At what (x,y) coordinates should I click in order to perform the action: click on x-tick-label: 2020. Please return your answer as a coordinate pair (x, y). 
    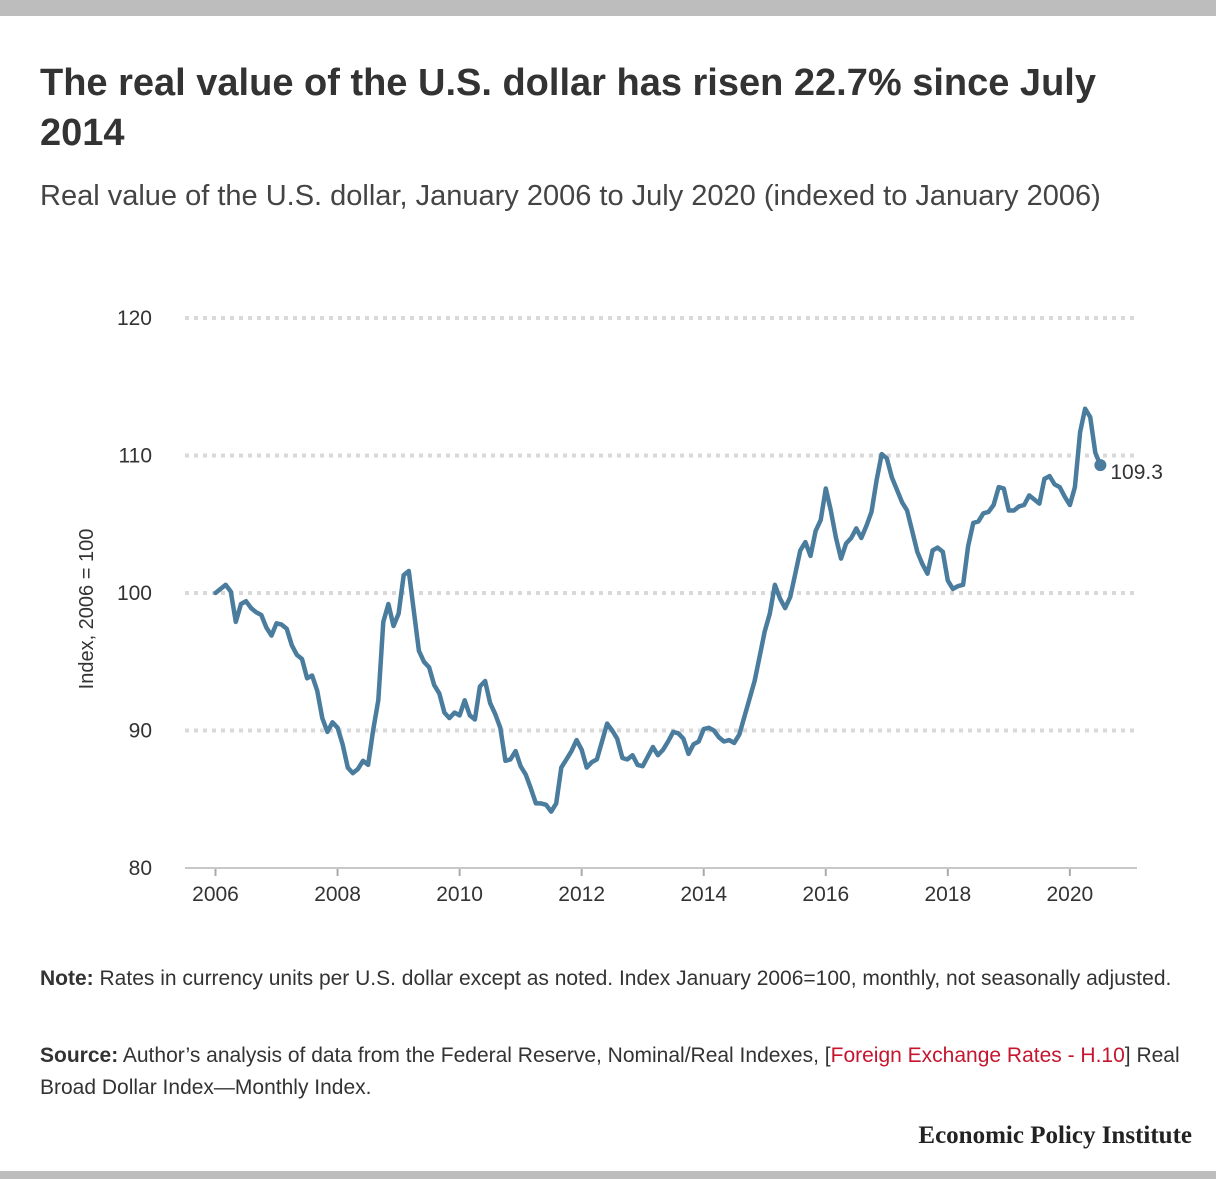
    Looking at the image, I should click on (1070, 894).